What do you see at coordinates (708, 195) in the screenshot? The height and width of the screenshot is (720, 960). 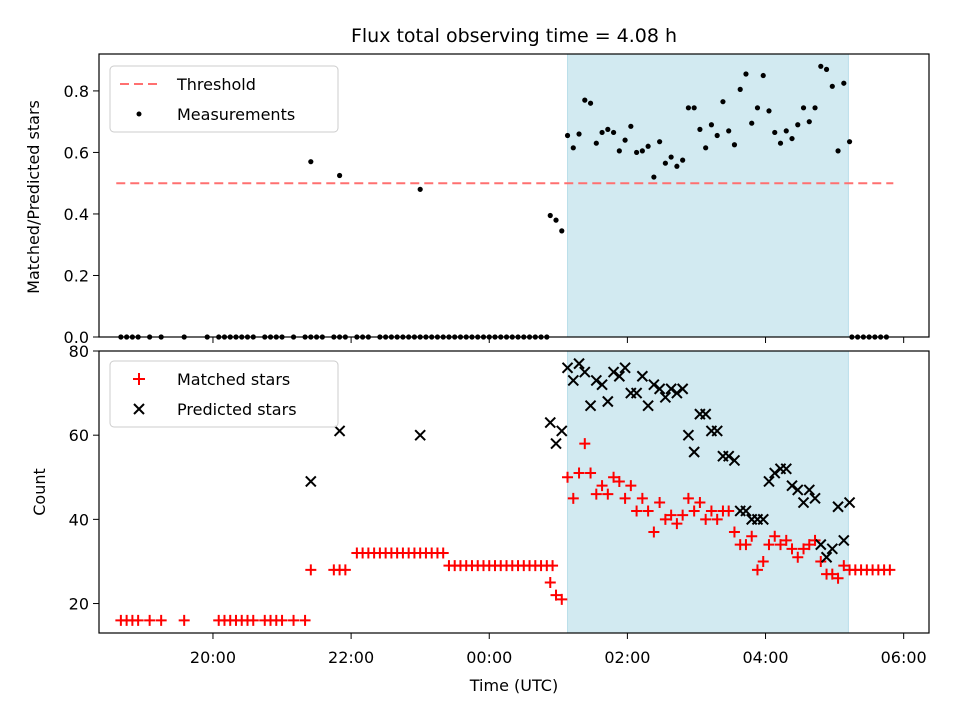 I see `top-shaded-interval` at bounding box center [708, 195].